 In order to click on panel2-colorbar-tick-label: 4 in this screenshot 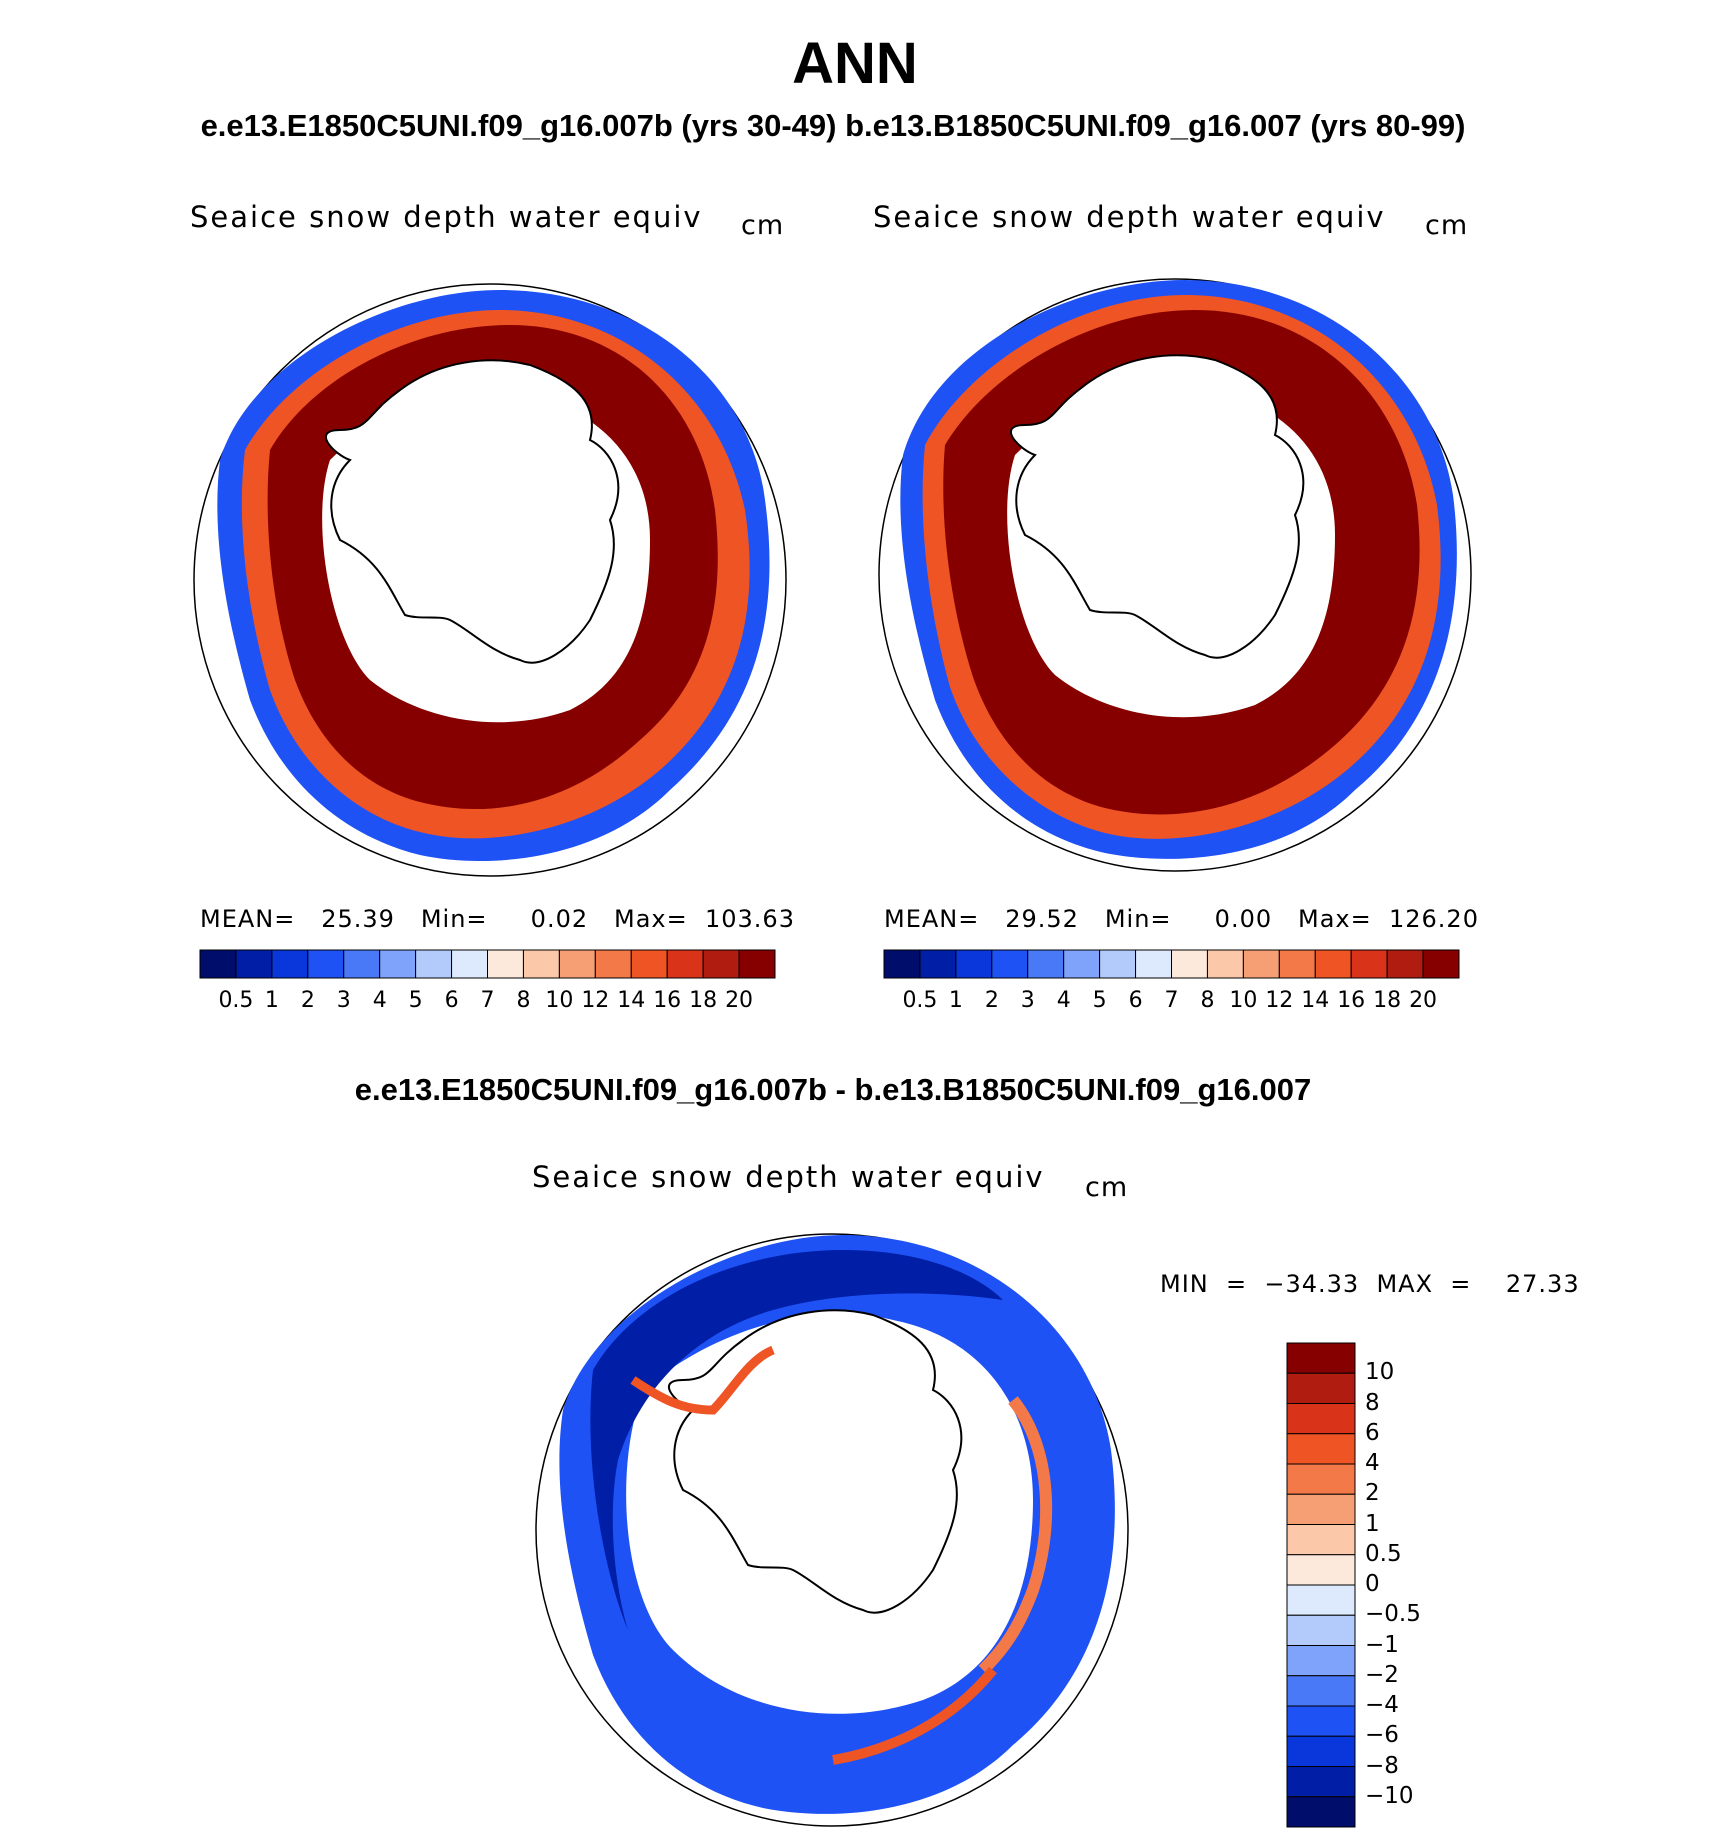, I will do `click(1063, 1000)`.